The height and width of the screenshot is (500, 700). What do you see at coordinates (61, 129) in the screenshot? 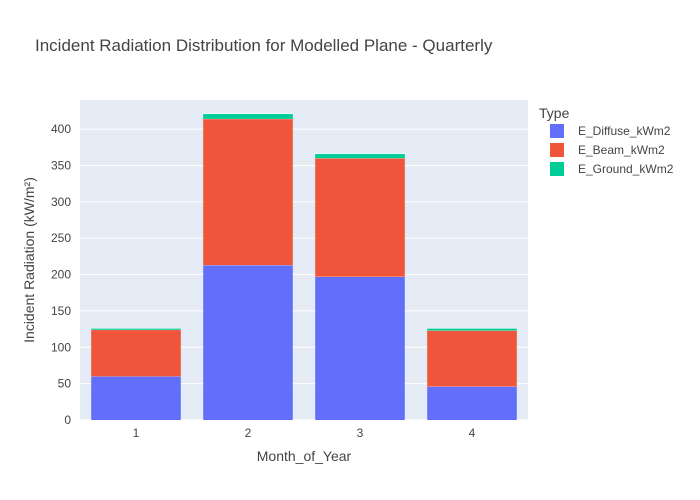
I see `y-tick-label: 400` at bounding box center [61, 129].